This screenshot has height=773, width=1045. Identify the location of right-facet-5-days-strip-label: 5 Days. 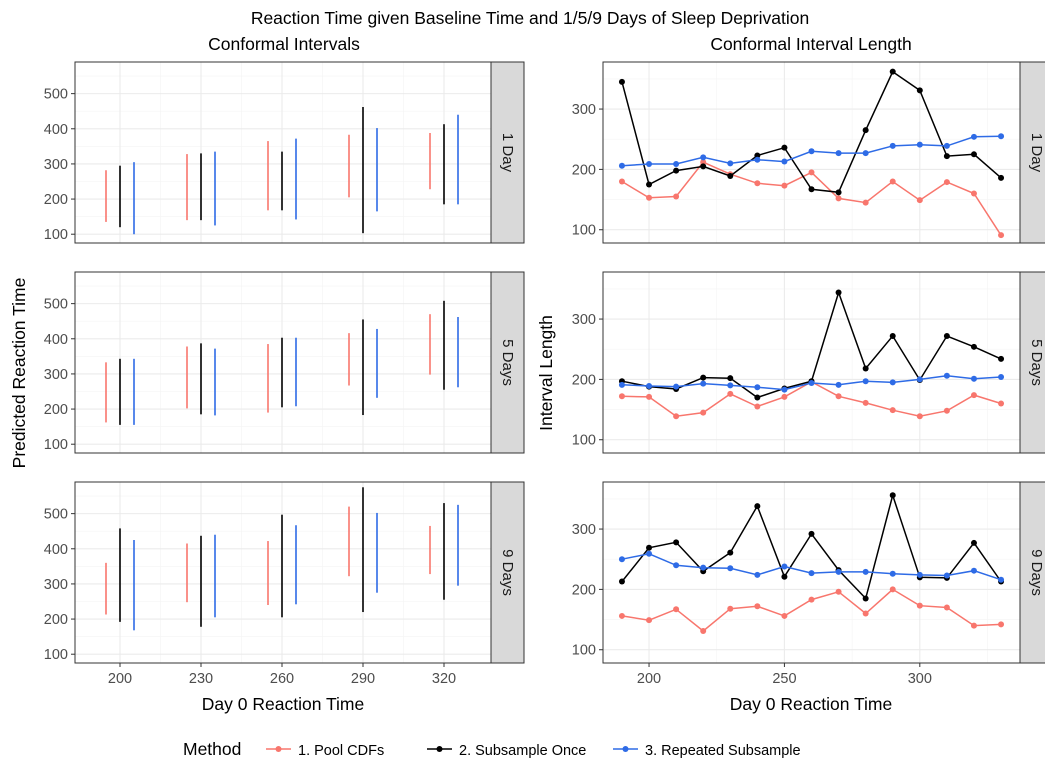
(1036, 362).